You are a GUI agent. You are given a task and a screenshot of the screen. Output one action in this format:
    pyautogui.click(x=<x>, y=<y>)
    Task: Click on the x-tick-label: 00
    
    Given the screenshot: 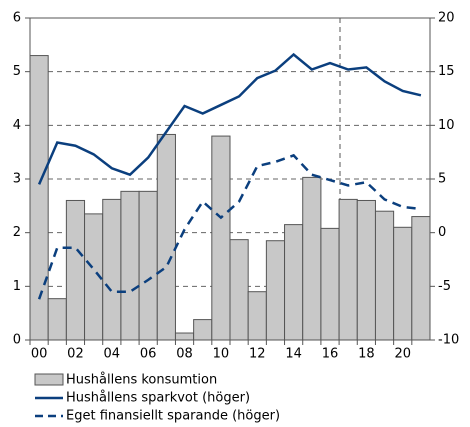 What is the action you would take?
    pyautogui.click(x=39, y=354)
    